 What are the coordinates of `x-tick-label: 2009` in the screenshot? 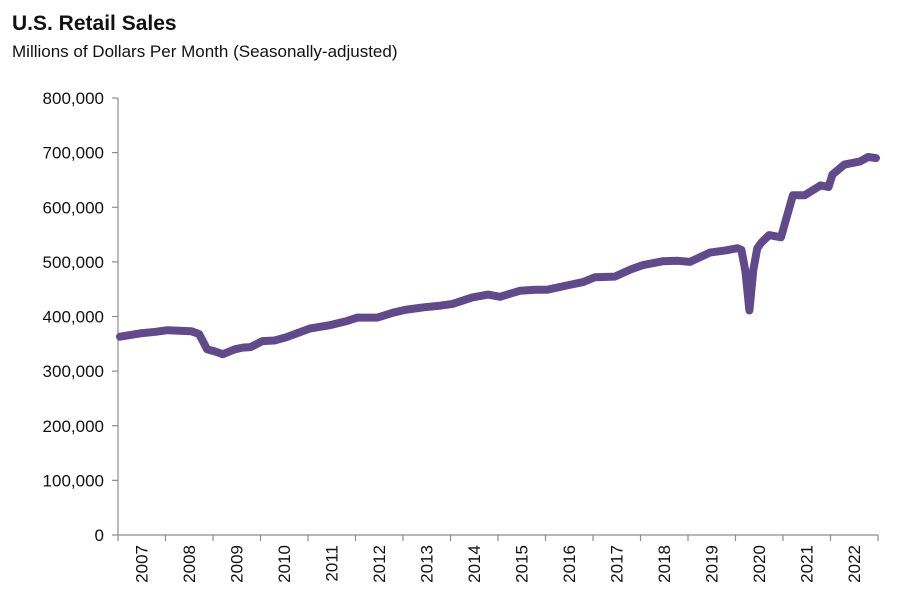 It's located at (236, 564).